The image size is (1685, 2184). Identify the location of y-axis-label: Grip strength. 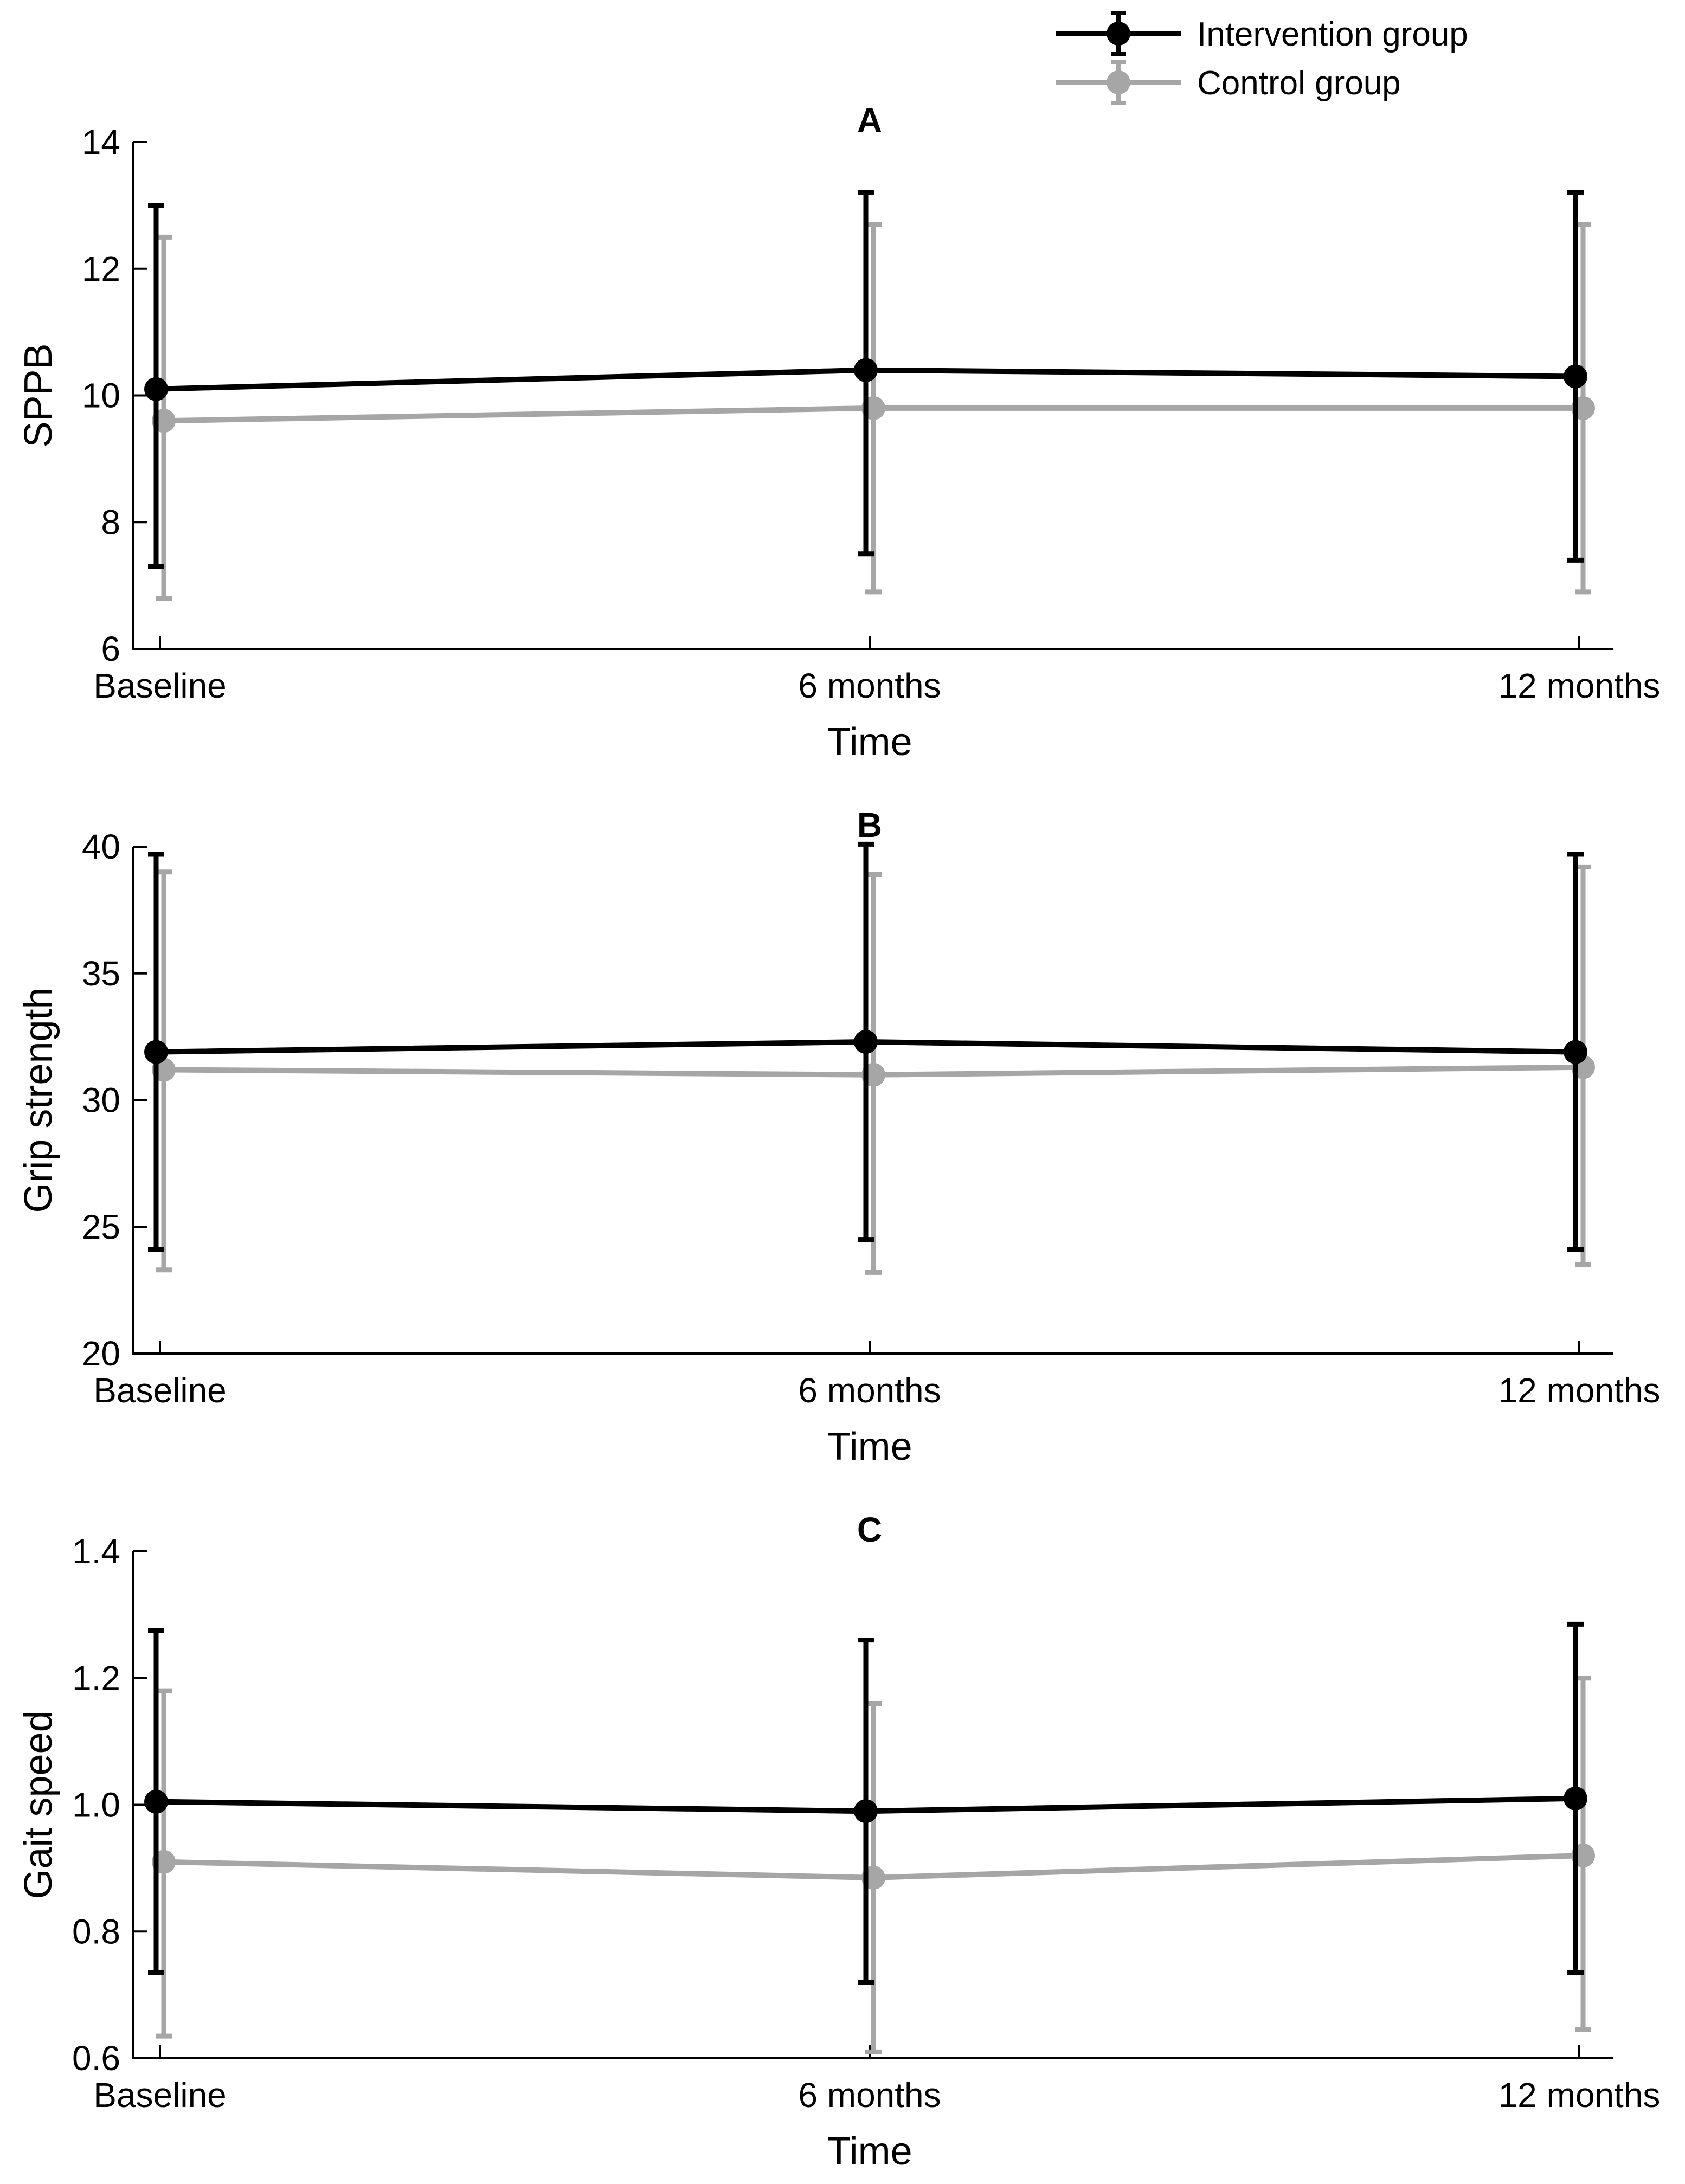
(38, 1100).